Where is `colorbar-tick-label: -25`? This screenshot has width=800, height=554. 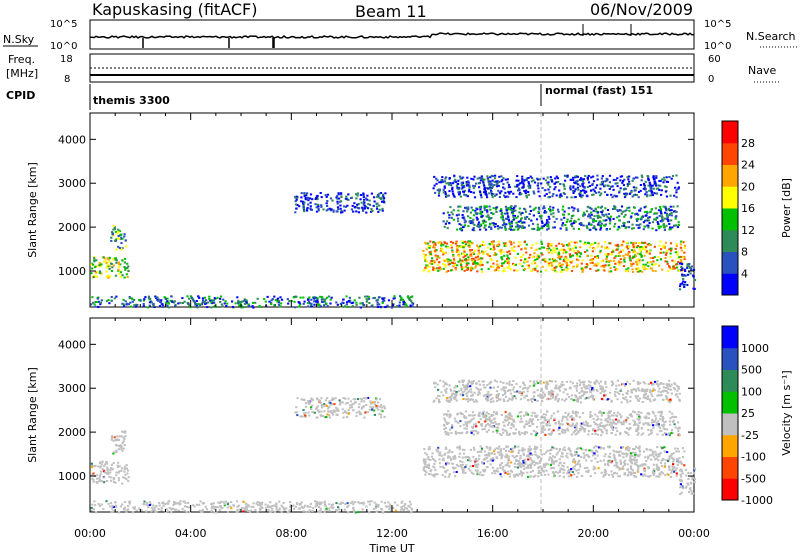 colorbar-tick-label: -25 is located at coordinates (750, 435).